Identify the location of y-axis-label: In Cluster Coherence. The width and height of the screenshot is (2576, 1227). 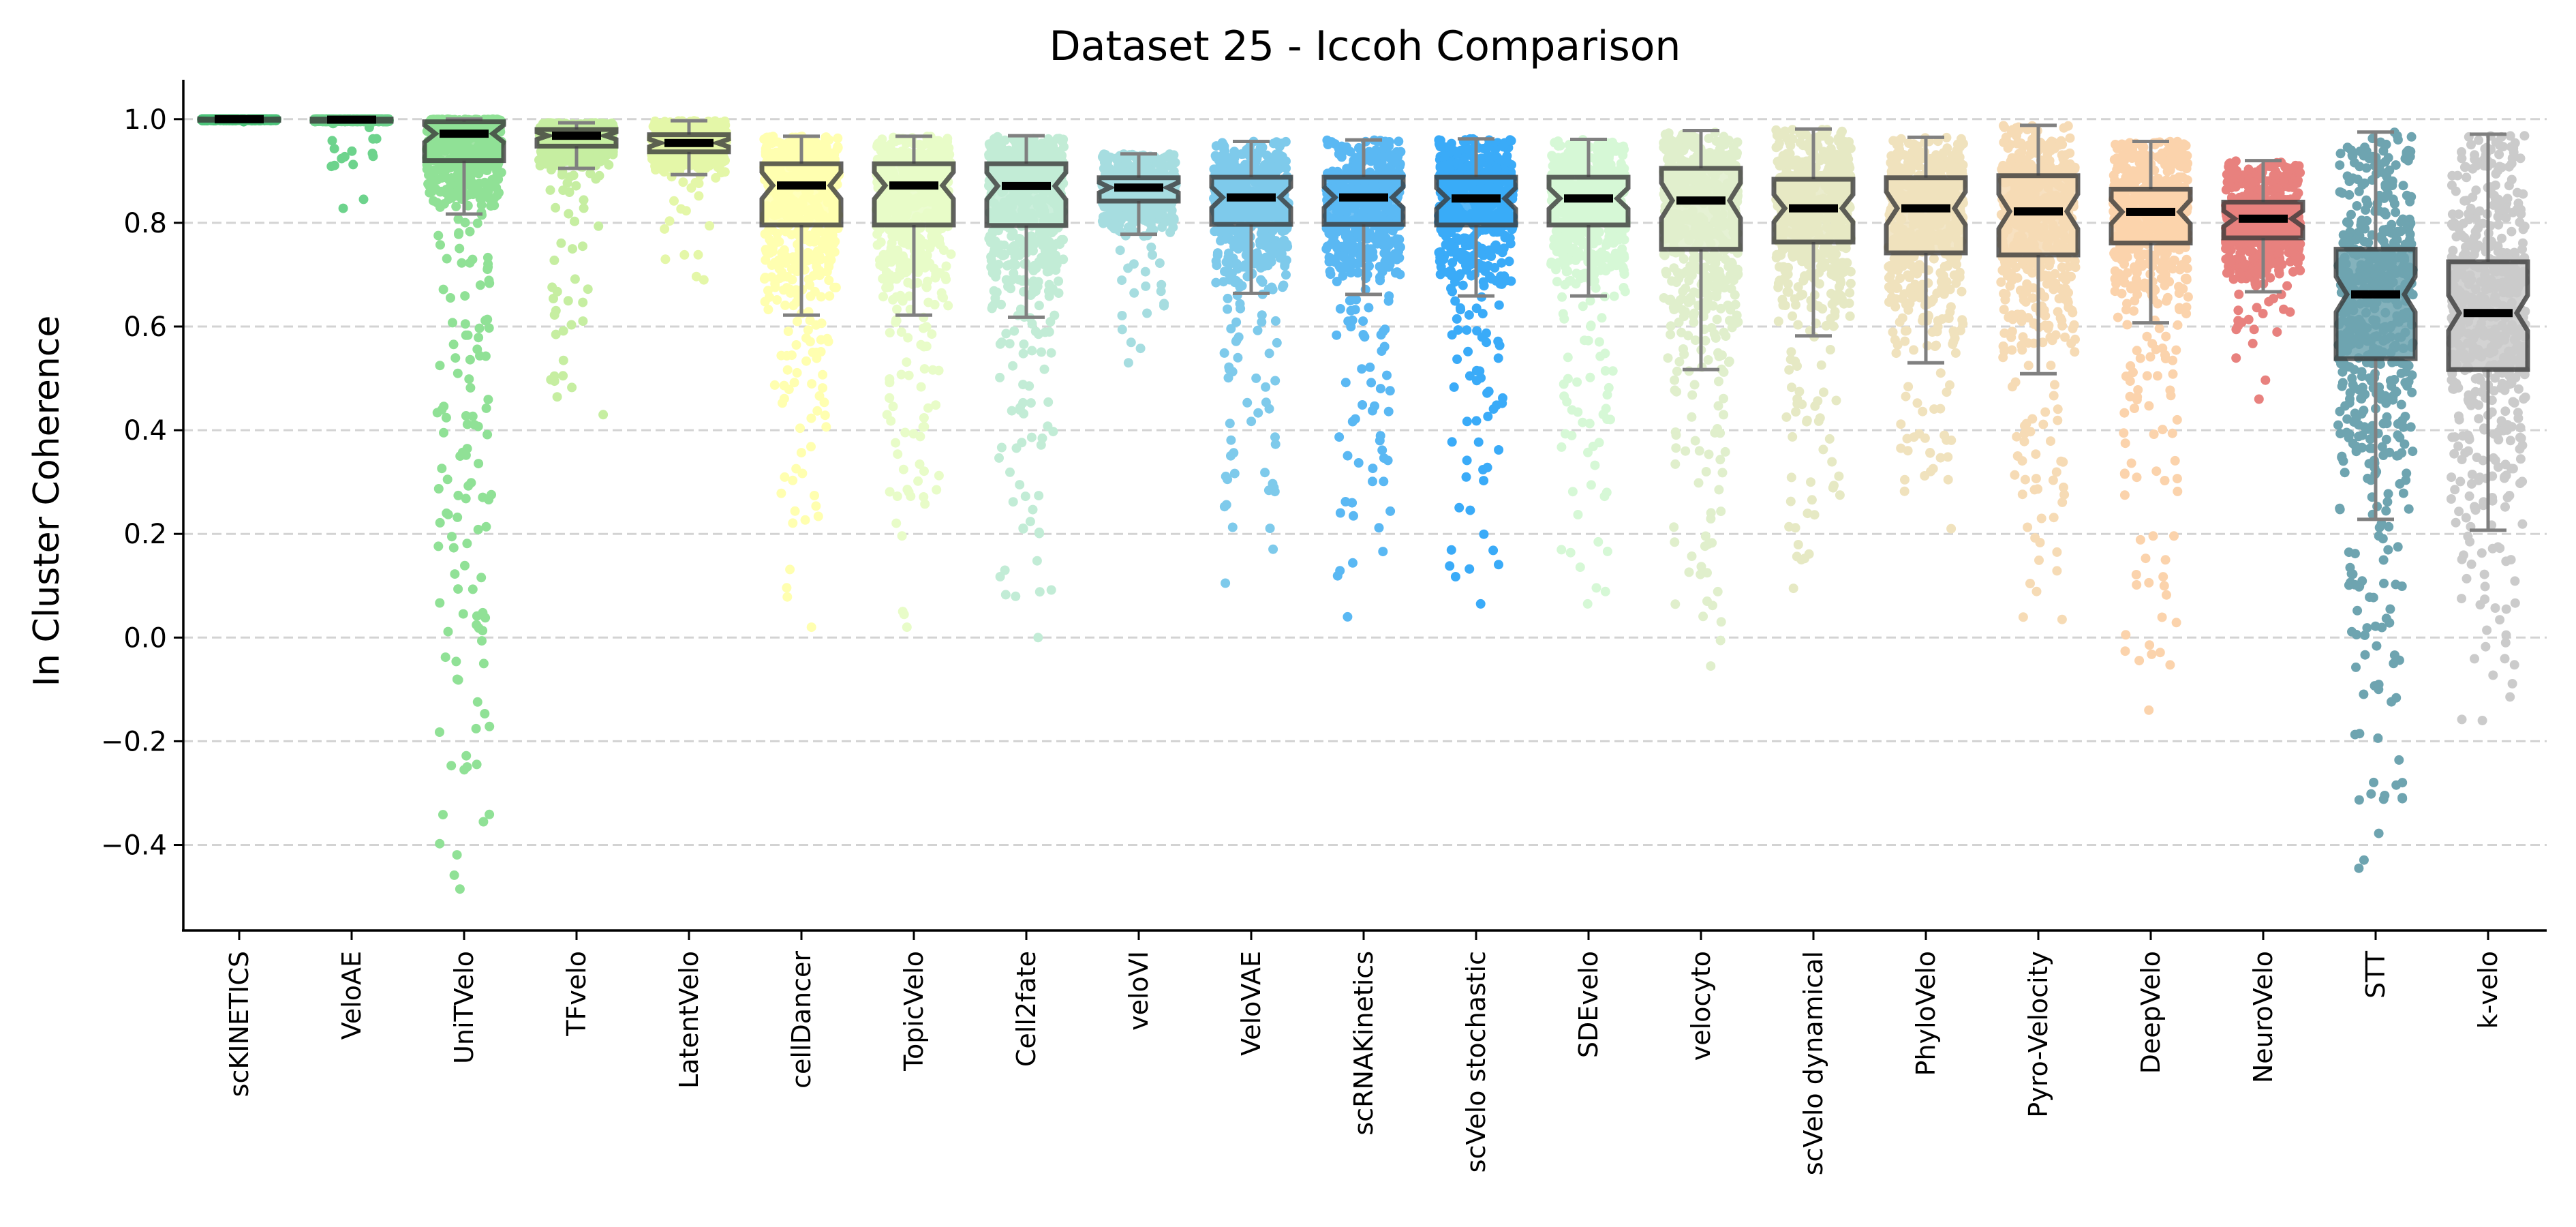
(47, 501).